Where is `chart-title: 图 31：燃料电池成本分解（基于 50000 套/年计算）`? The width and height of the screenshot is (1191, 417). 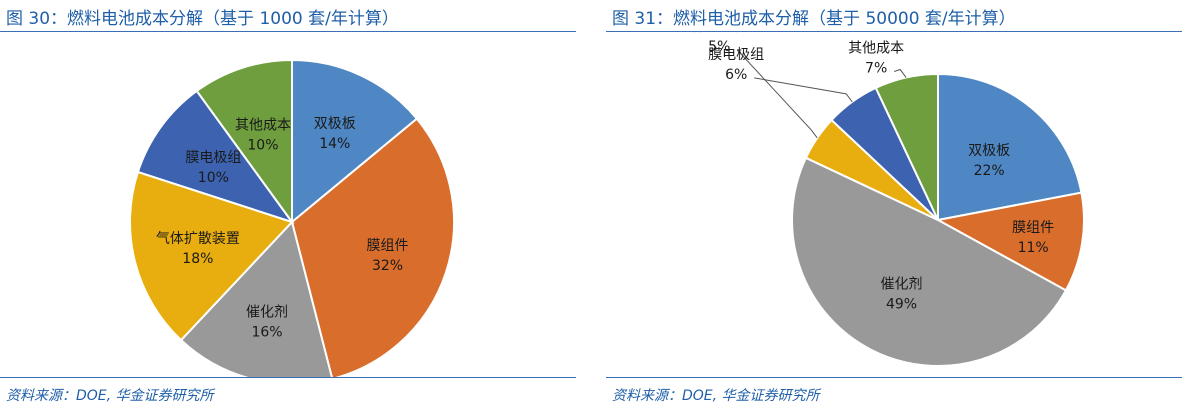
chart-title: 图 31：燃料电池成本分解（基于 50000 套/年计算） is located at coordinates (814, 19).